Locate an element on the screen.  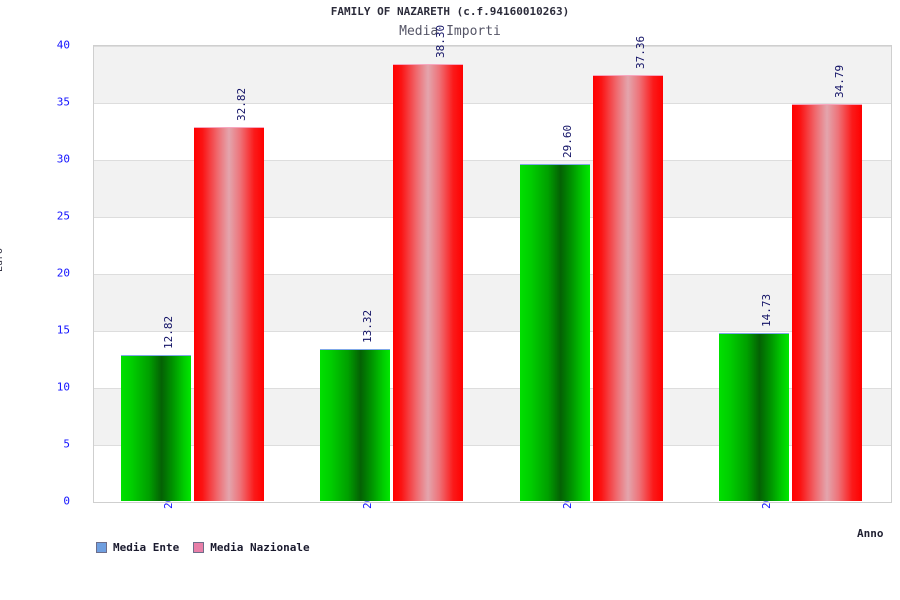
legend-item-media-ente: Media Ente is located at coordinates (137, 547).